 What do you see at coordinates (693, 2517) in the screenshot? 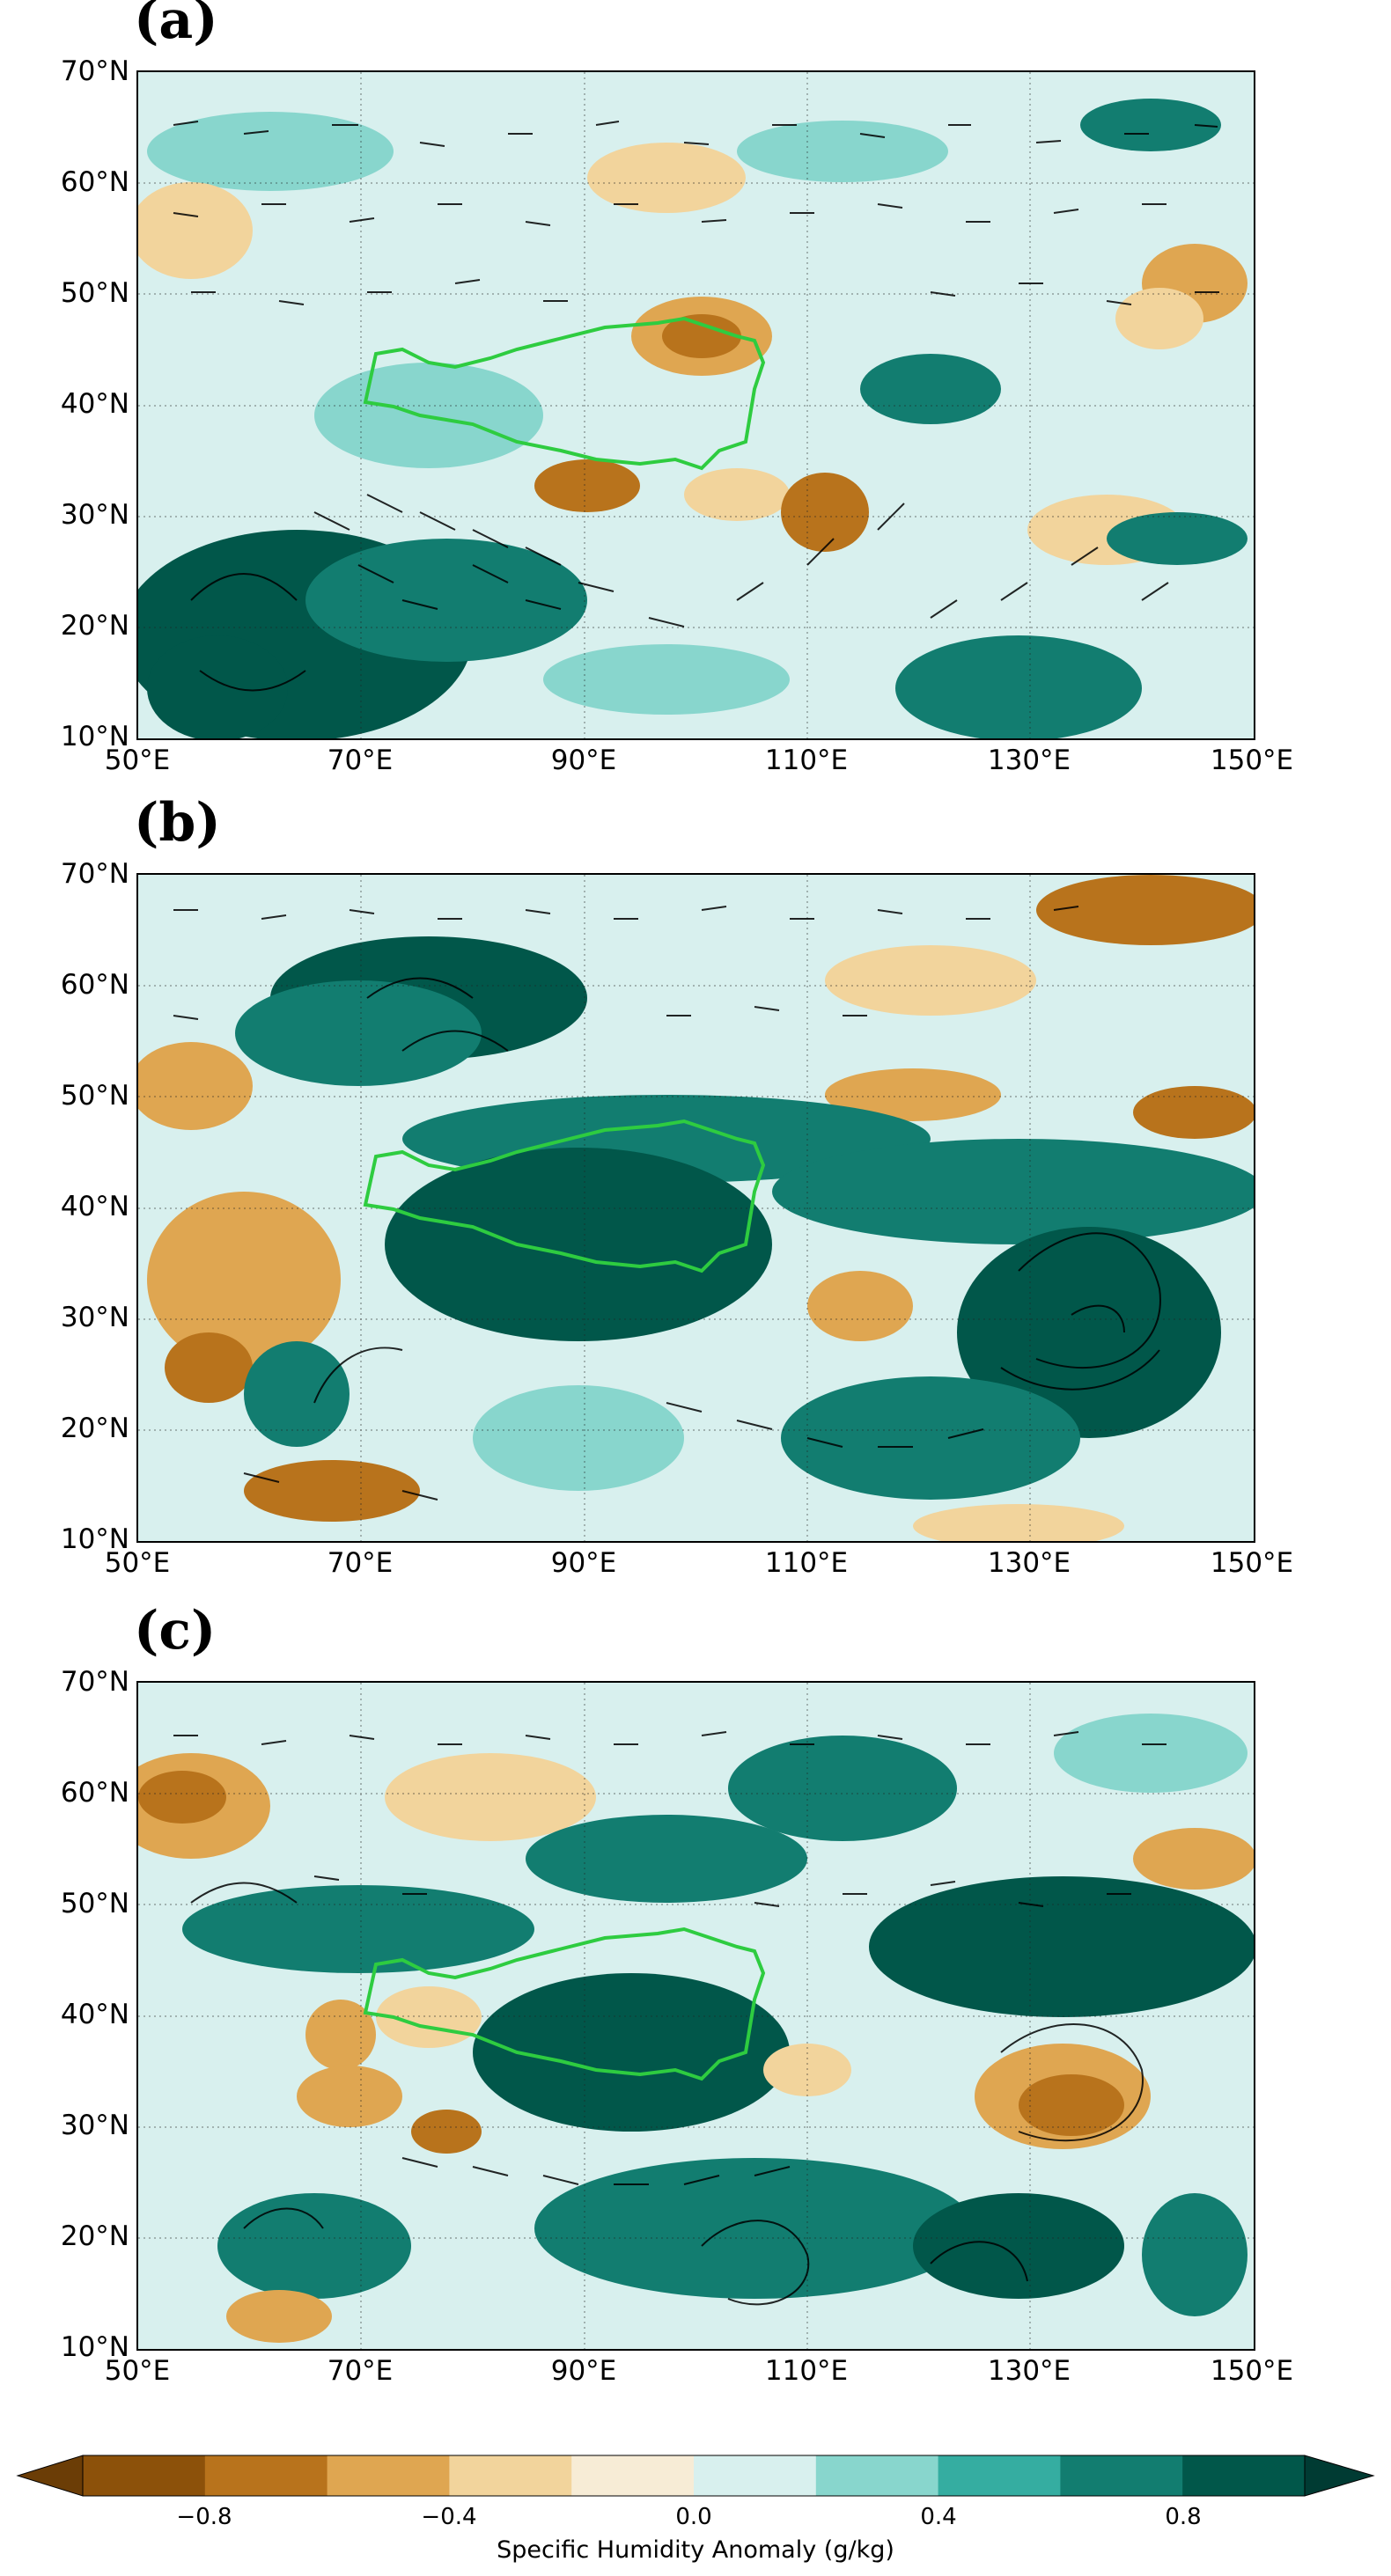
I see `colorbar-tick: 0.0` at bounding box center [693, 2517].